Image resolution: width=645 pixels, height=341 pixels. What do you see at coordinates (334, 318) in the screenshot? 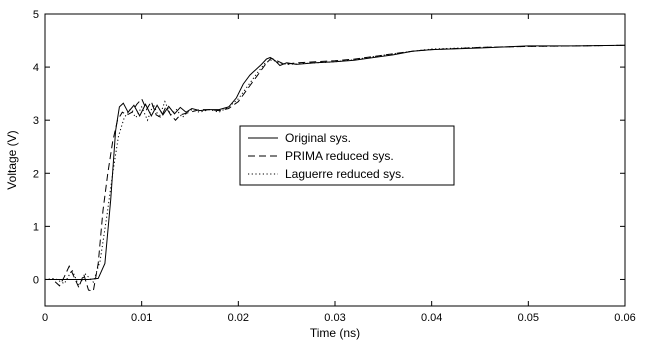
I see `x-tick-label: 0.03` at bounding box center [334, 318].